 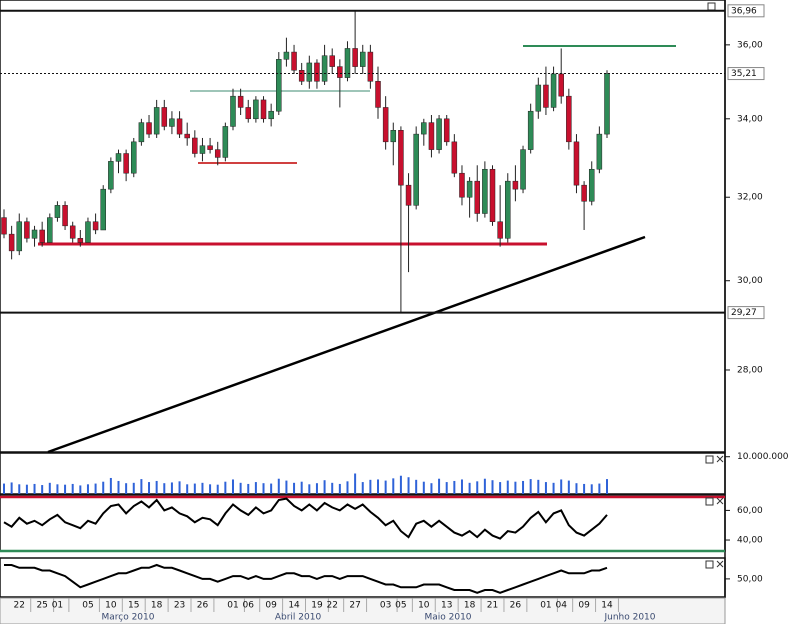 What do you see at coordinates (750, 45) in the screenshot?
I see `y-tick-label: 36,00` at bounding box center [750, 45].